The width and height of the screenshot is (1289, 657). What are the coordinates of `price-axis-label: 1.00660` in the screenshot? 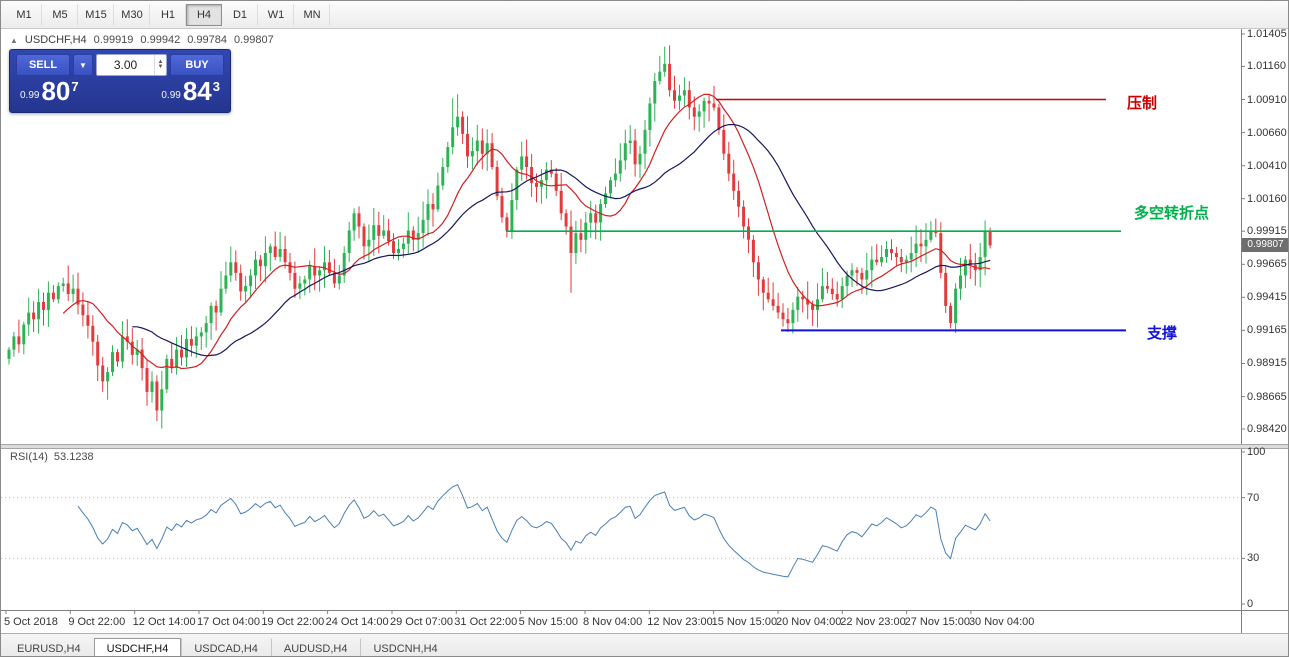 It's located at (1267, 132).